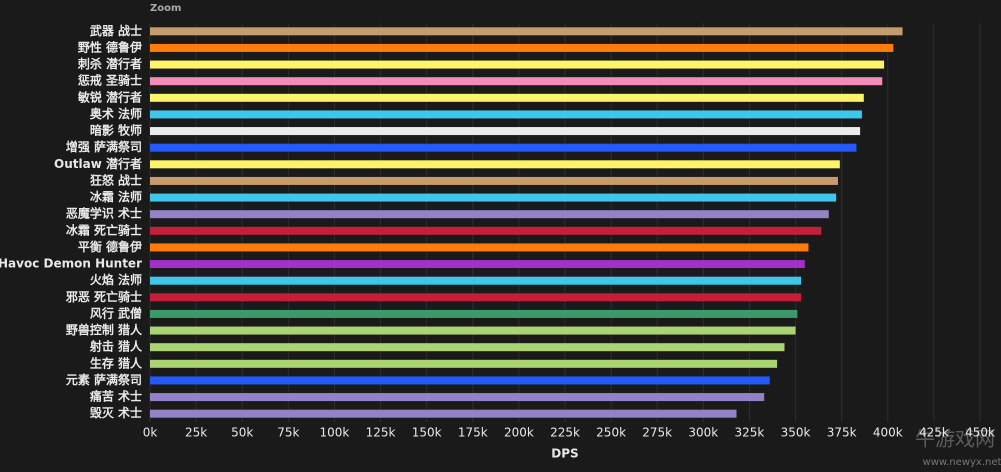 The image size is (1001, 472). What do you see at coordinates (703, 433) in the screenshot?
I see `x-tick-label: 300k` at bounding box center [703, 433].